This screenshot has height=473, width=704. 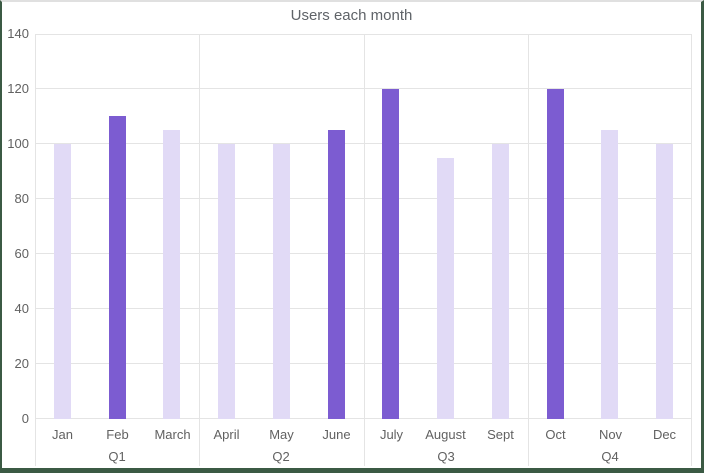 What do you see at coordinates (445, 288) in the screenshot?
I see `bar-august` at bounding box center [445, 288].